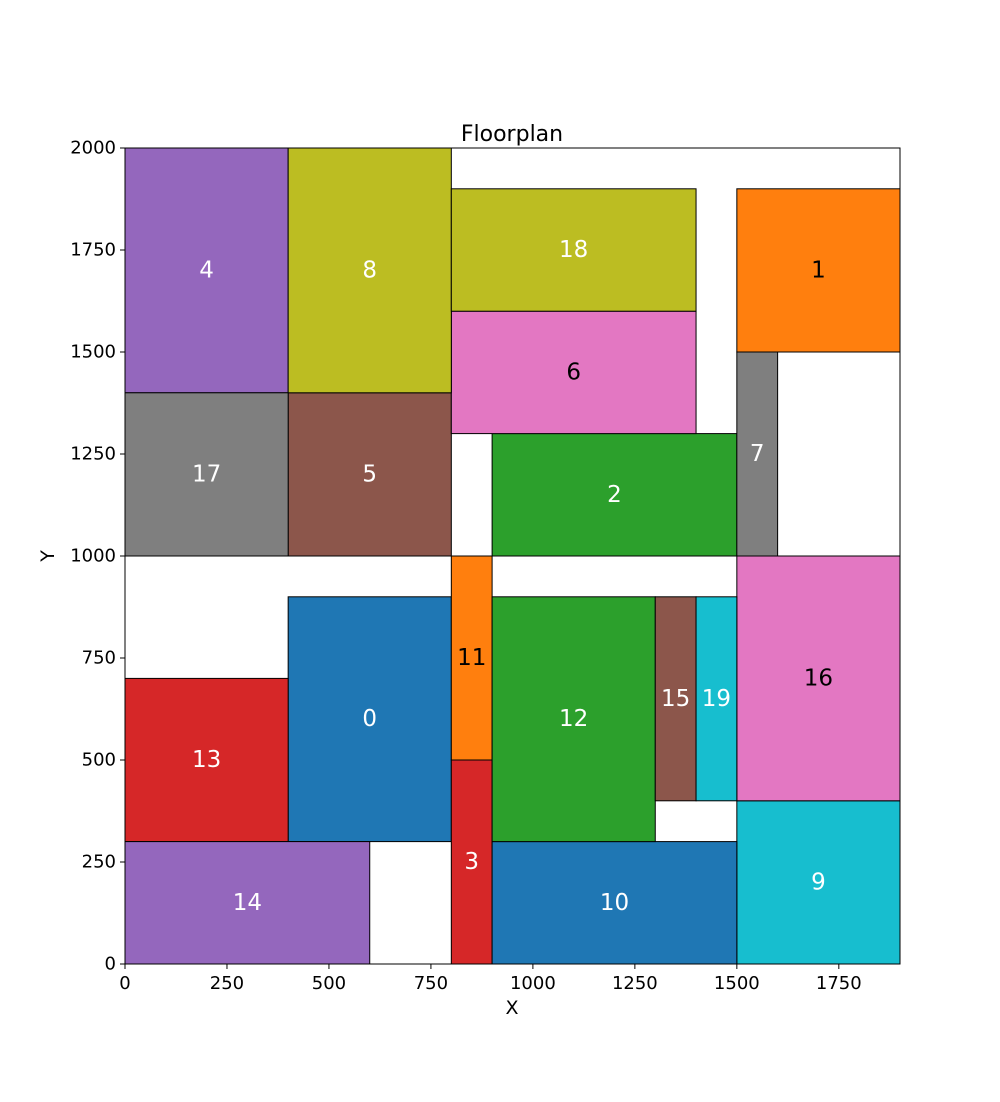 This screenshot has width=1000, height=1102. I want to click on x-tick-label: 1750, so click(839, 983).